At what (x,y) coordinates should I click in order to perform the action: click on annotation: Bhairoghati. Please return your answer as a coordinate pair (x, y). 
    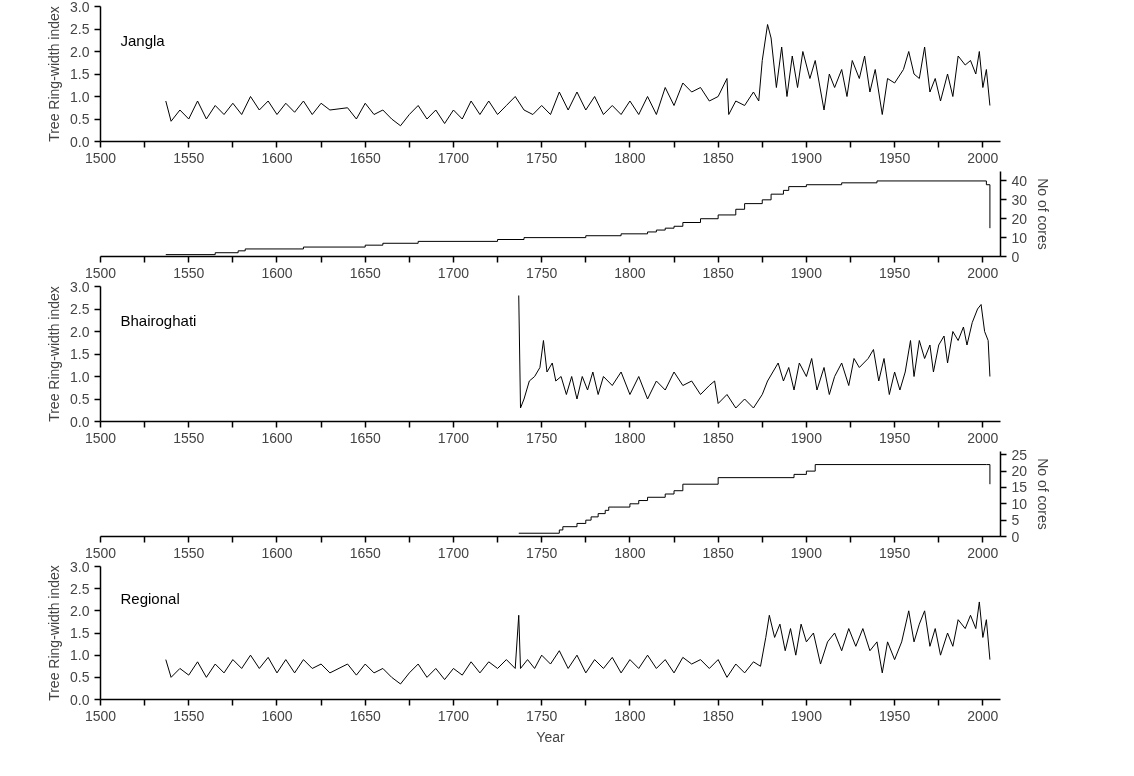
    Looking at the image, I should click on (158, 320).